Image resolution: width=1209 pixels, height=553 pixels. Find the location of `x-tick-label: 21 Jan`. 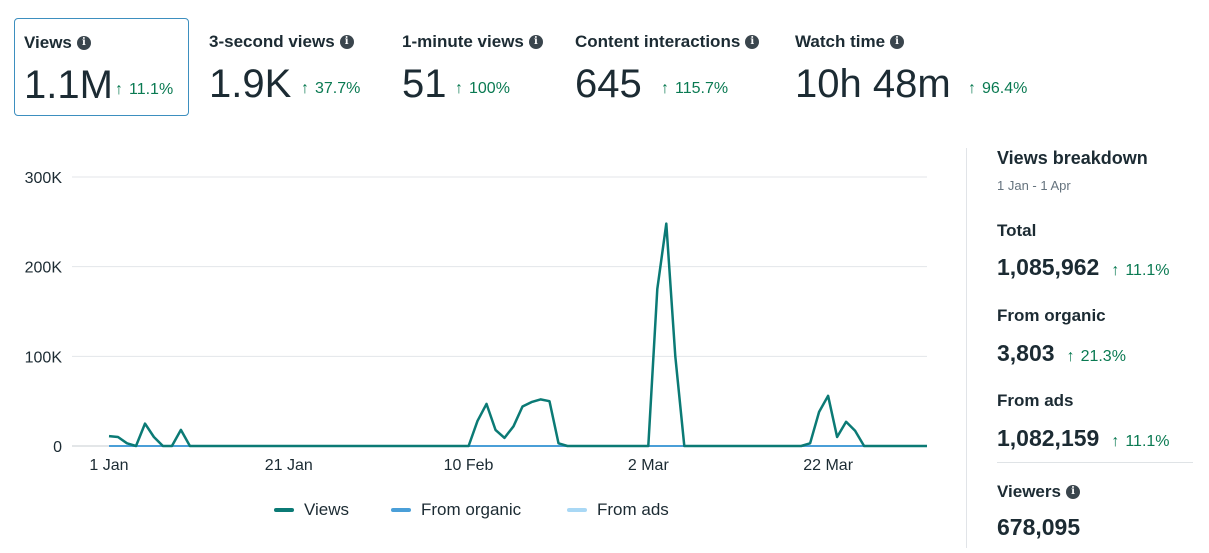

x-tick-label: 21 Jan is located at coordinates (289, 465).